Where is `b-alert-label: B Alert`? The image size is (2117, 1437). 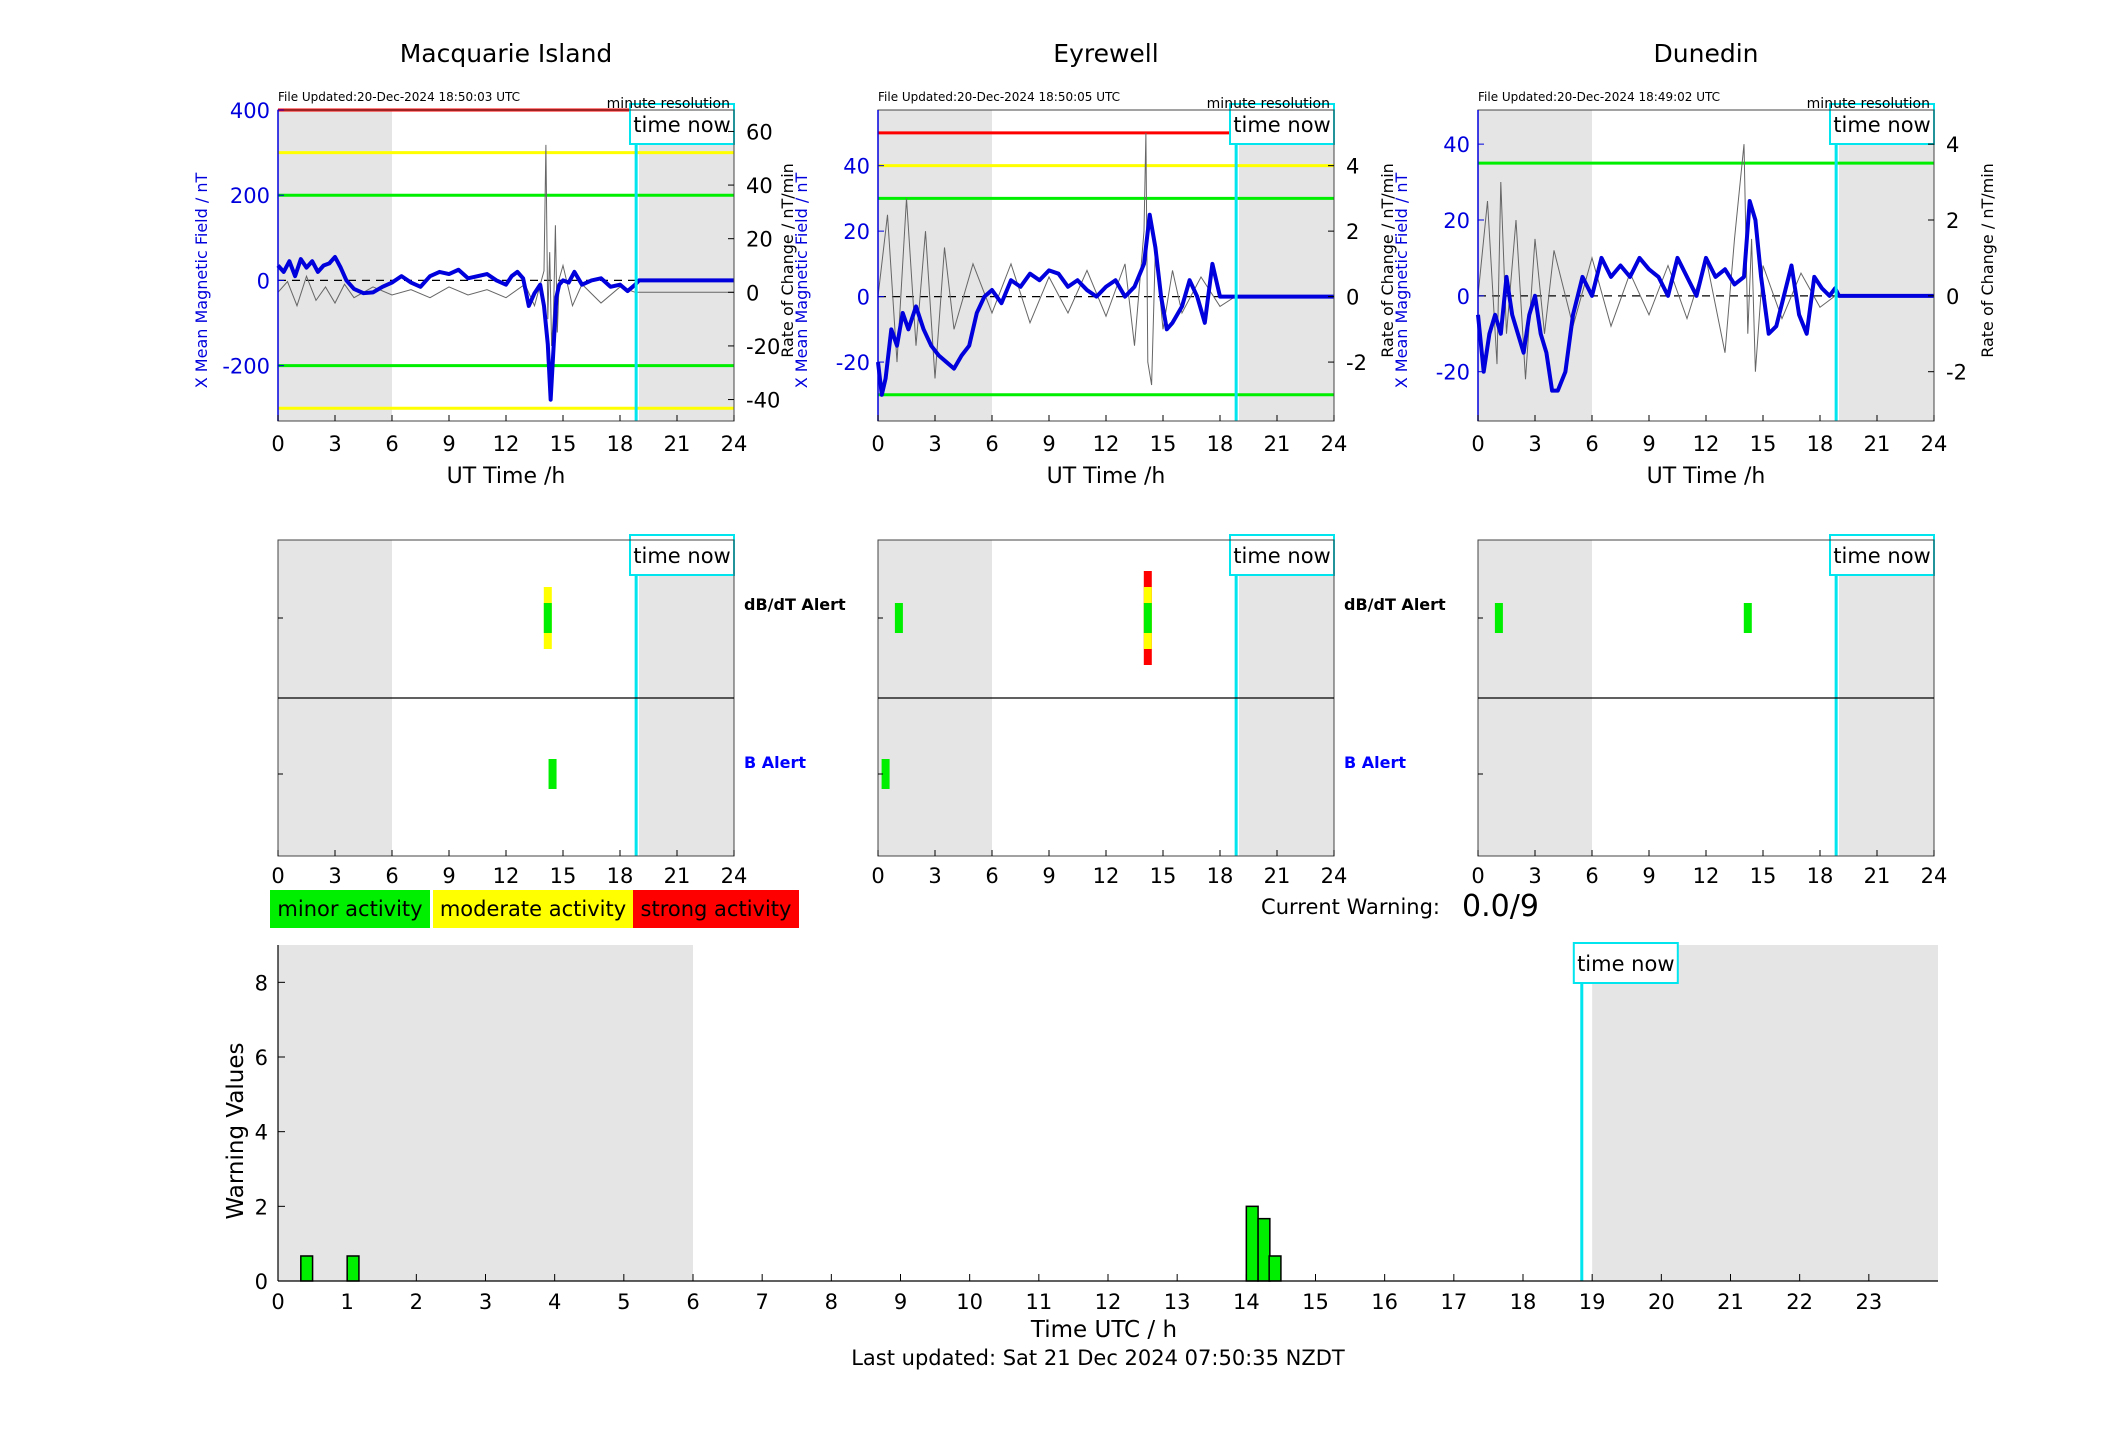 b-alert-label: B Alert is located at coordinates (1375, 762).